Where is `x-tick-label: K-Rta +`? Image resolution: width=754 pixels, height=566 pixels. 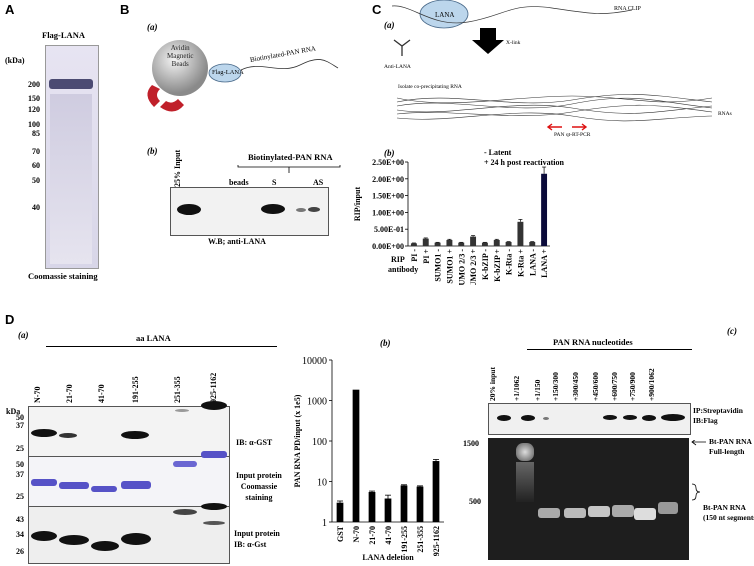
x-tick-label: K-Rta + is located at coordinates (520, 263).